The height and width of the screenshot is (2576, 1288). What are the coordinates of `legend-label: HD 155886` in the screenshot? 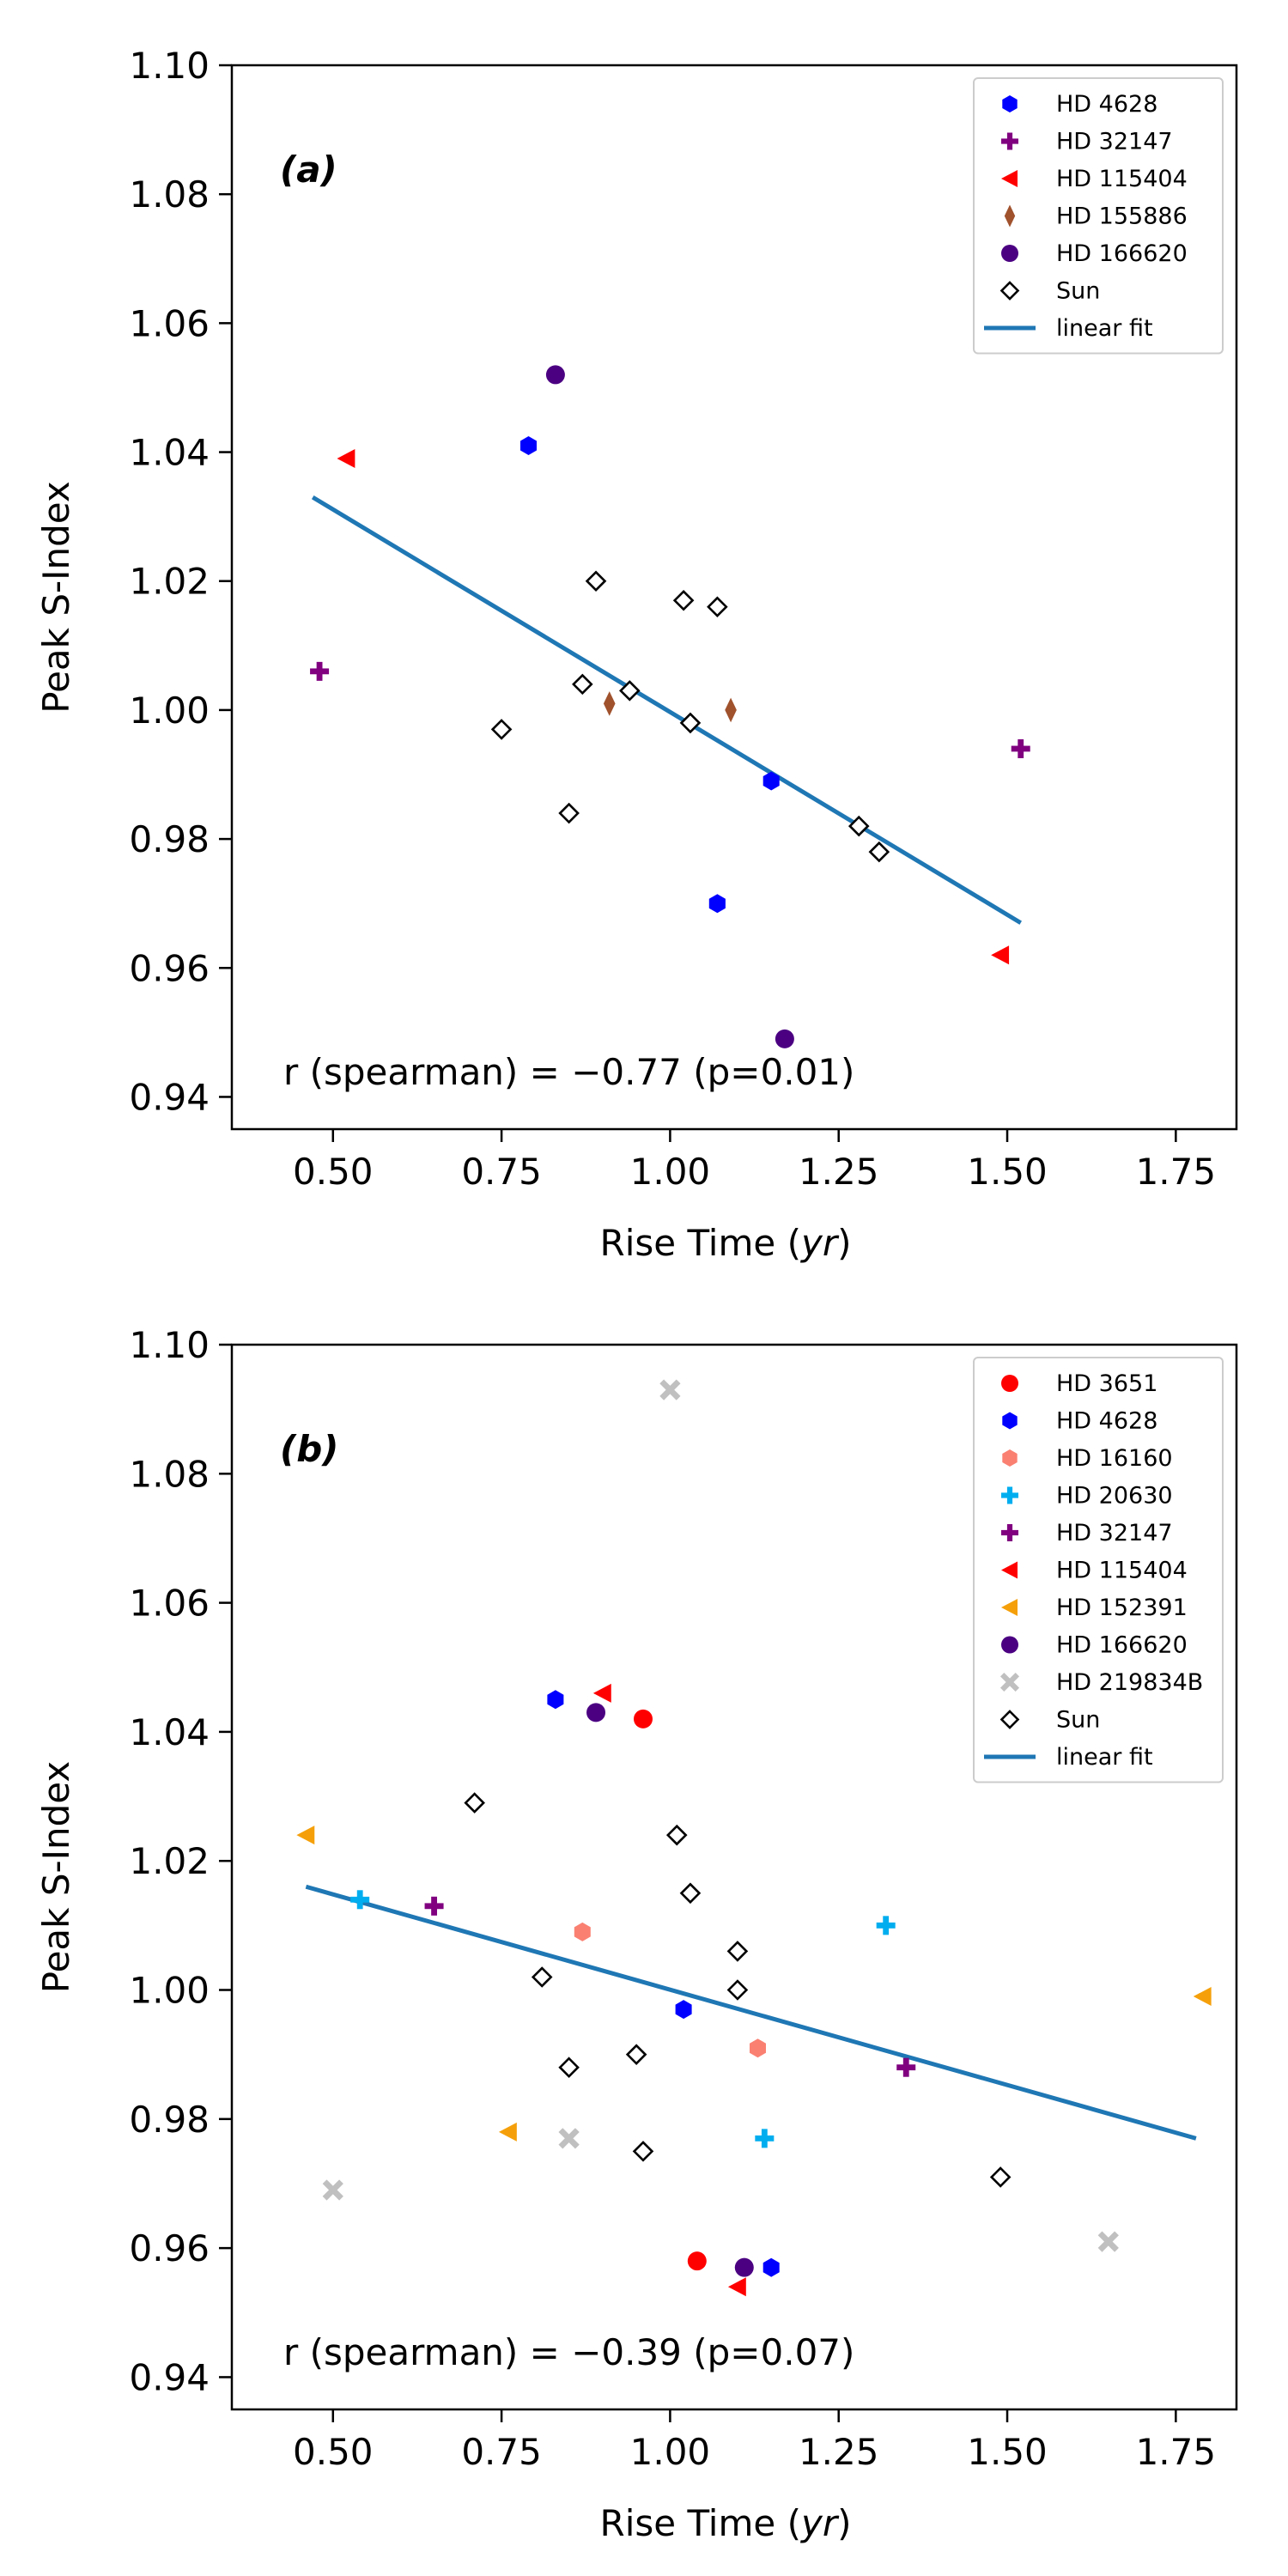 It's located at (1122, 217).